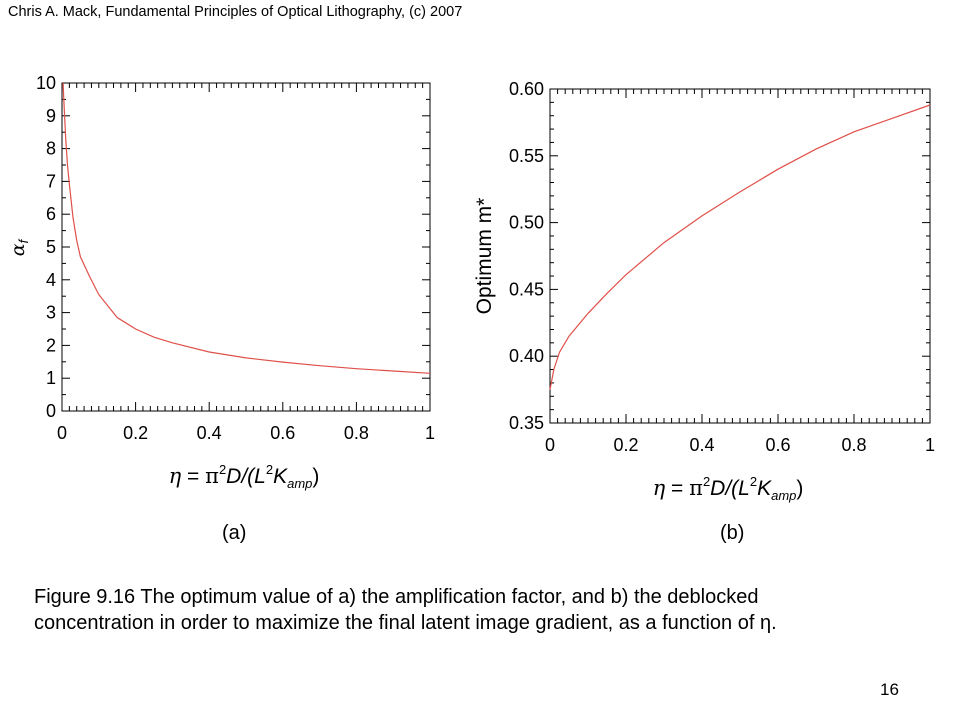 The image size is (960, 720). I want to click on y-tick-label: 0.40, so click(526, 356).